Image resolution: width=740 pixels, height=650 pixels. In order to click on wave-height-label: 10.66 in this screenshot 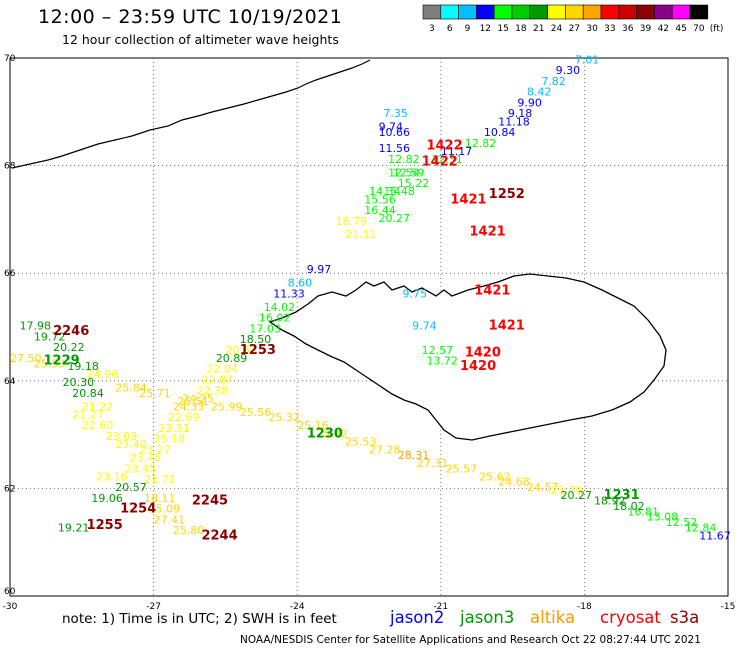, I will do `click(395, 132)`.